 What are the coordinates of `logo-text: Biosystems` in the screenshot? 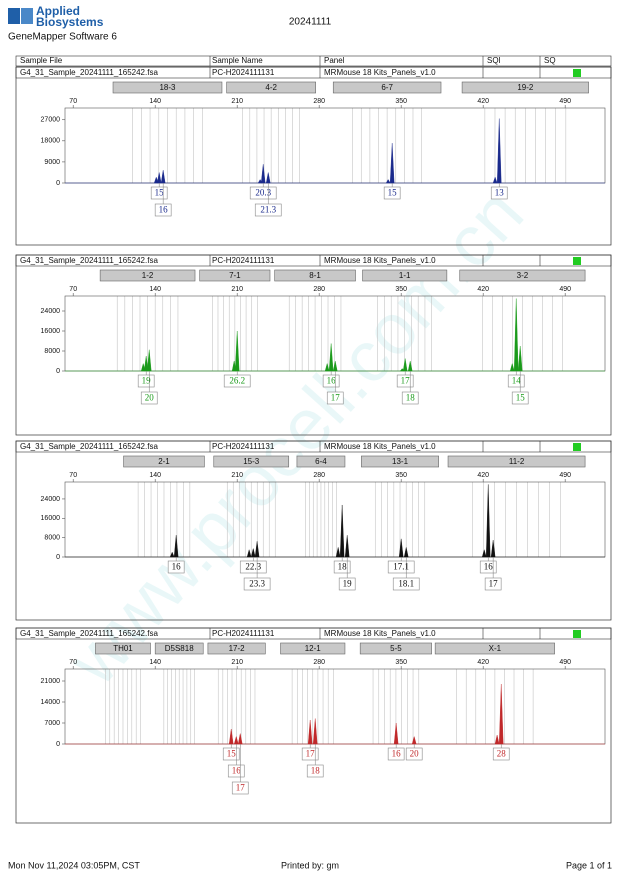 It's located at (70, 22).